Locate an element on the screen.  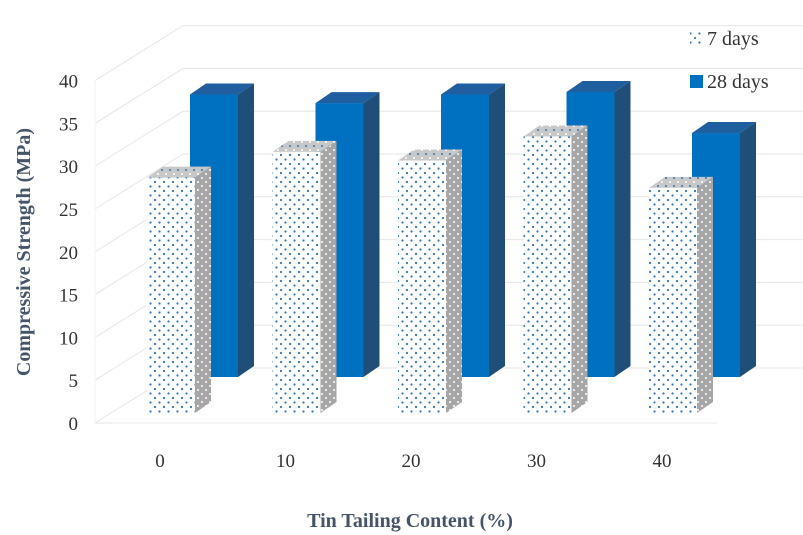
y-tick-label: 35 is located at coordinates (68, 124).